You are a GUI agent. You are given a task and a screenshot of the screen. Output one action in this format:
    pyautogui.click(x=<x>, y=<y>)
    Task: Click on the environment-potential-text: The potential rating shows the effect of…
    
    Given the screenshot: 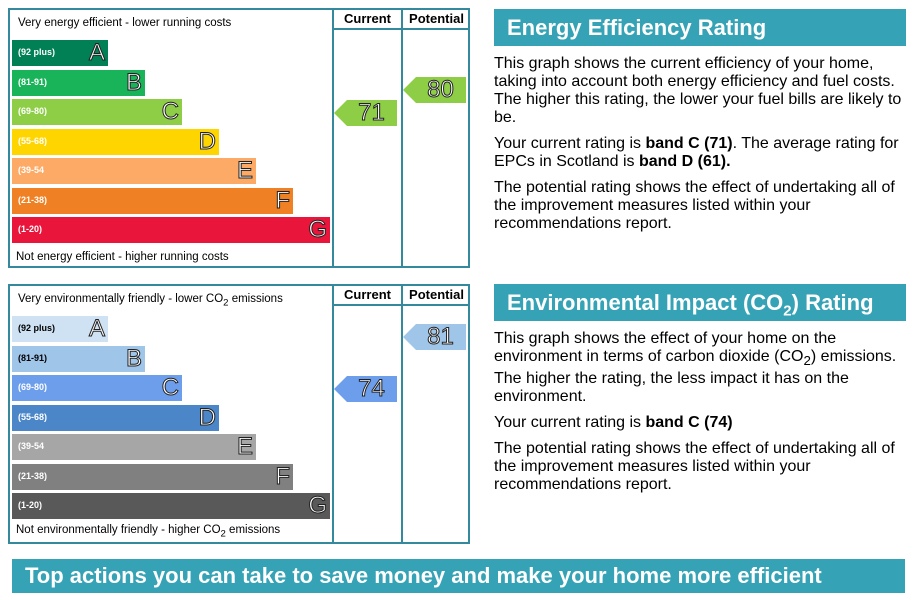 What is the action you would take?
    pyautogui.click(x=694, y=467)
    